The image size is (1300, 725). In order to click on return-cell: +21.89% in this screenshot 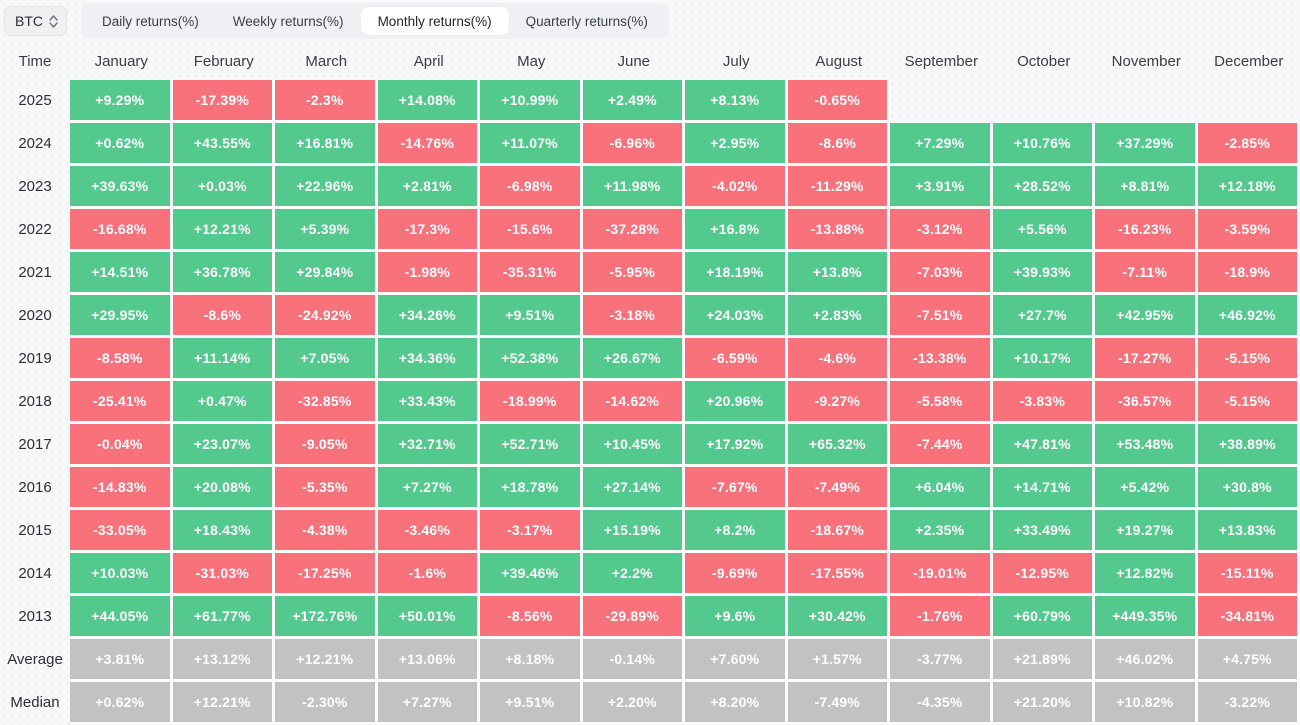, I will do `click(1043, 660)`.